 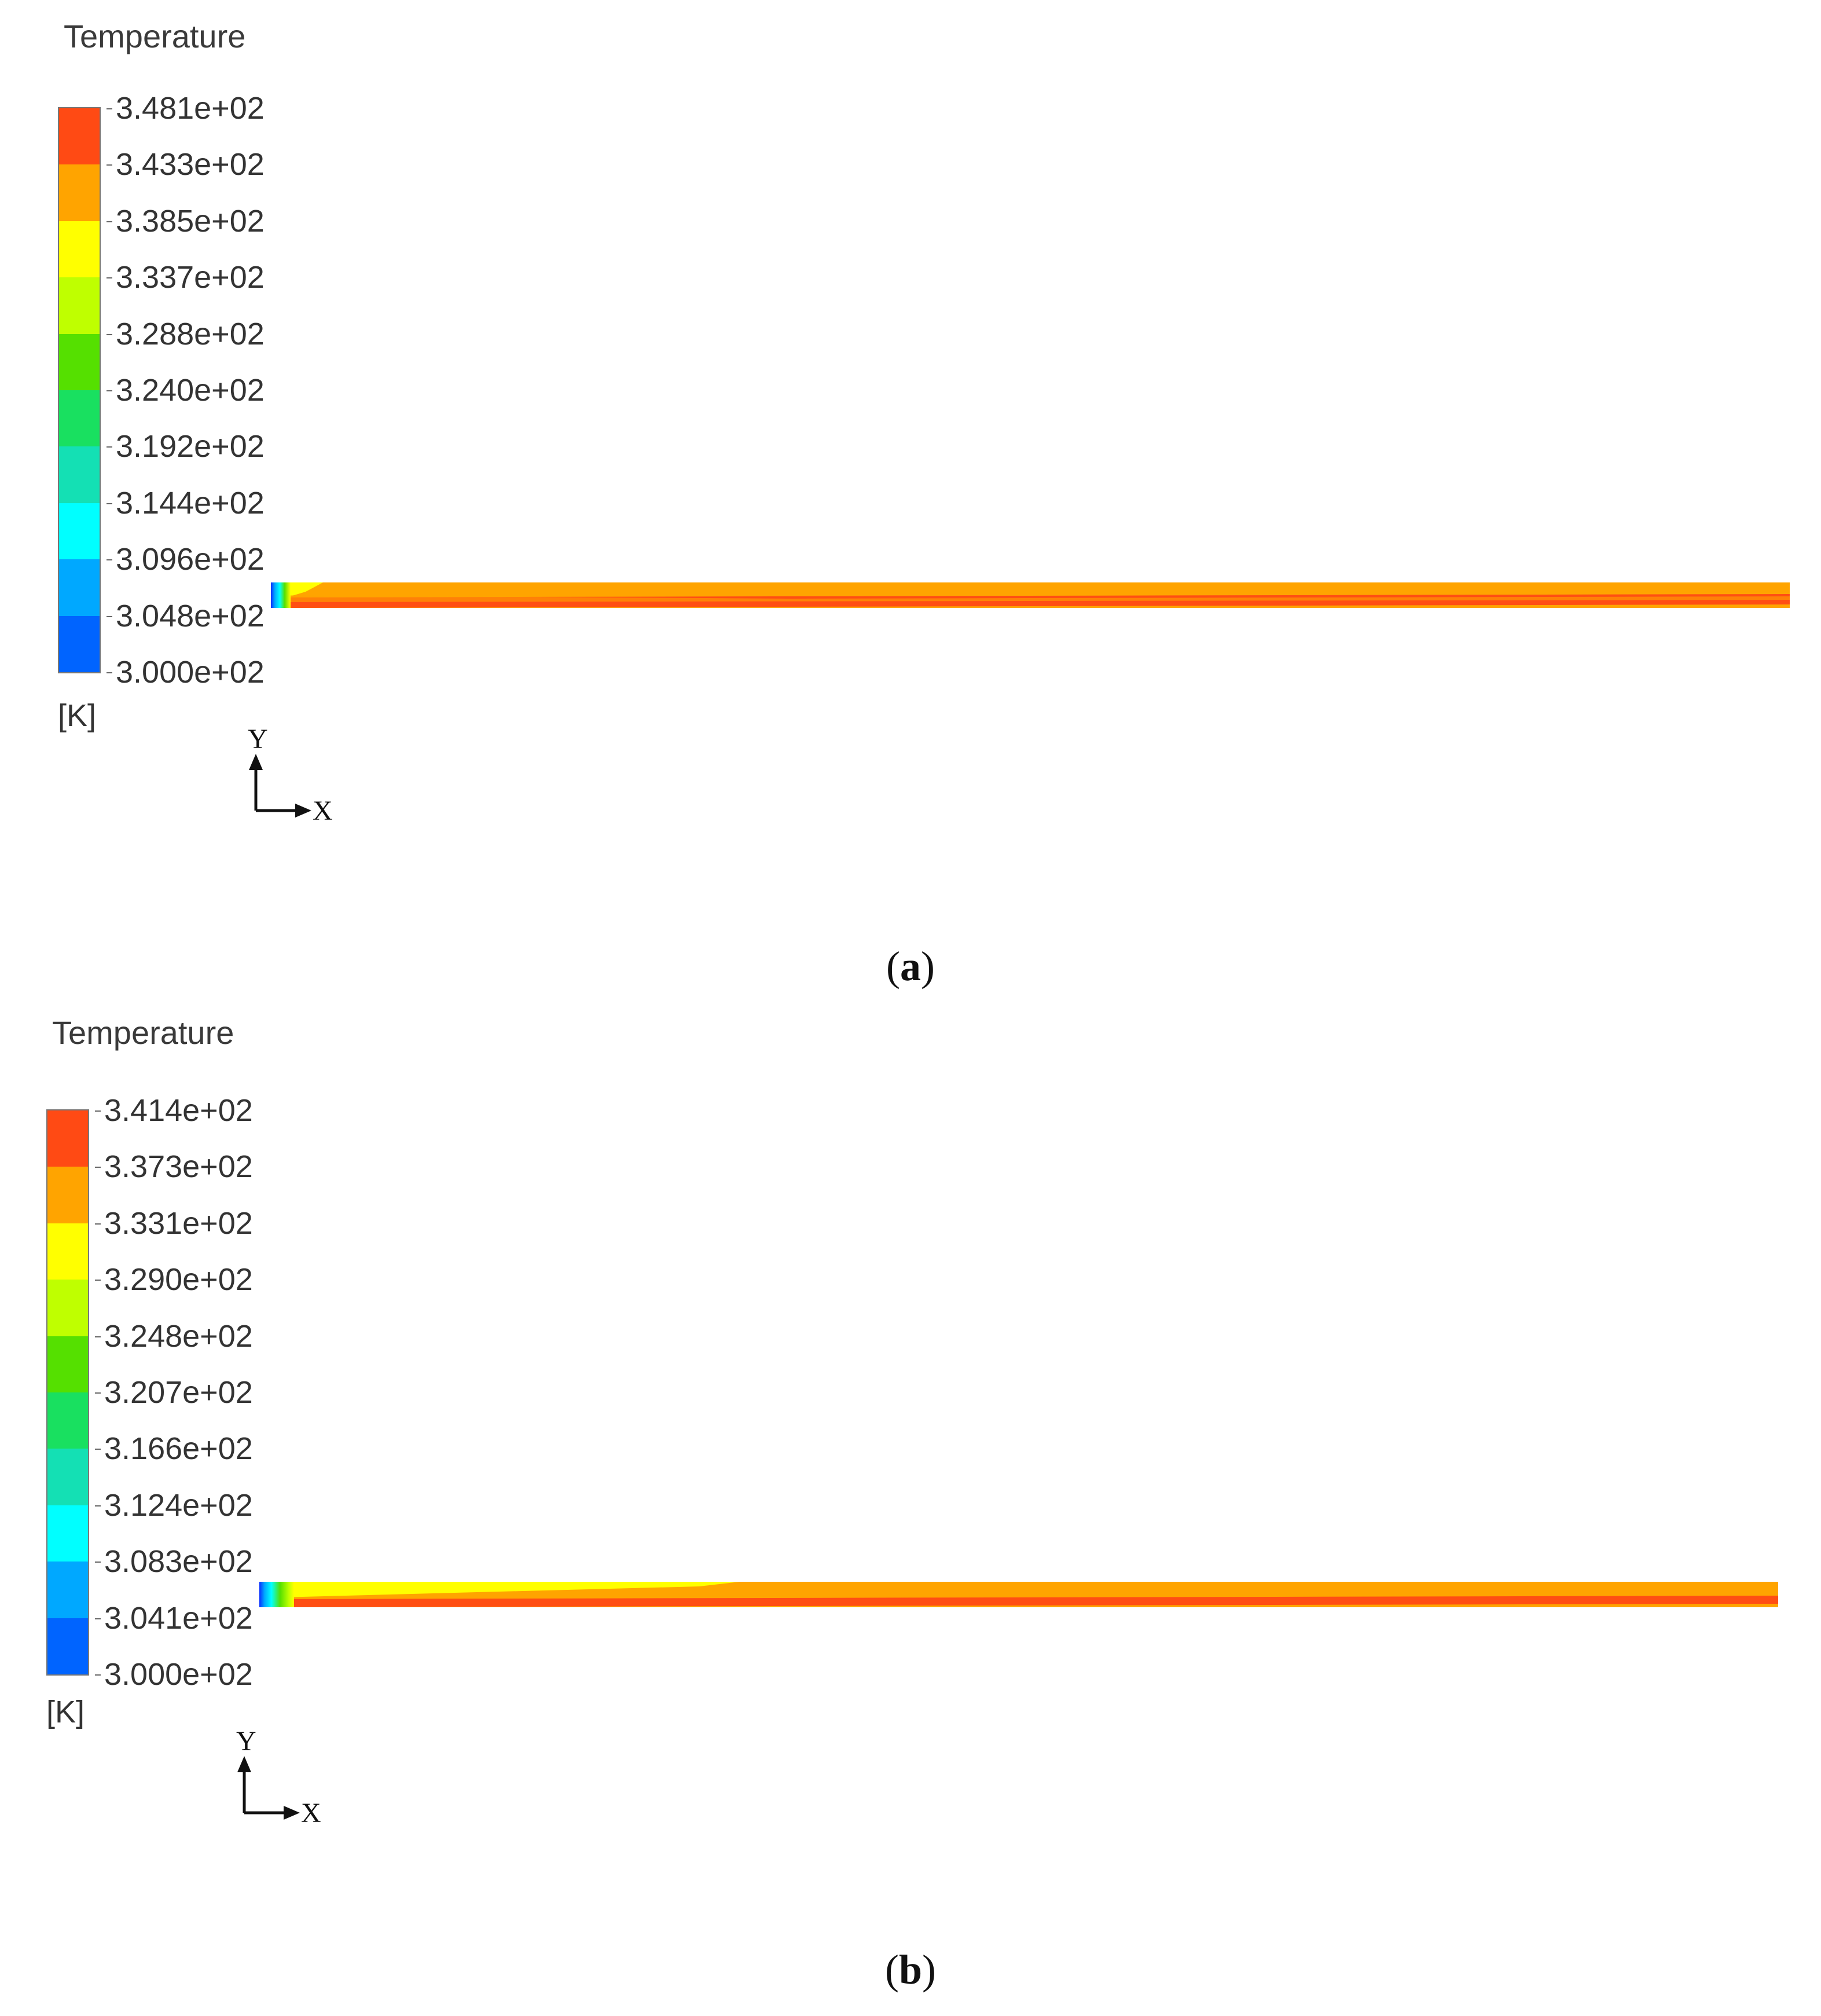 I want to click on colorbar-tick-label: 3.096e+02, so click(x=186, y=559).